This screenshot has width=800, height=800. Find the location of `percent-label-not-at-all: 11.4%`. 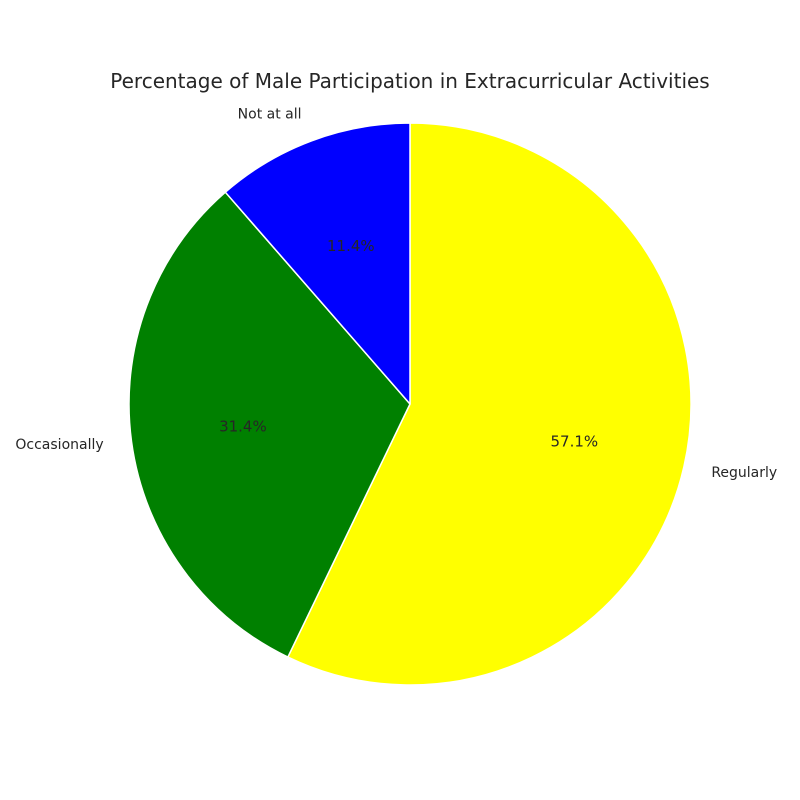

percent-label-not-at-all: 11.4% is located at coordinates (351, 246).